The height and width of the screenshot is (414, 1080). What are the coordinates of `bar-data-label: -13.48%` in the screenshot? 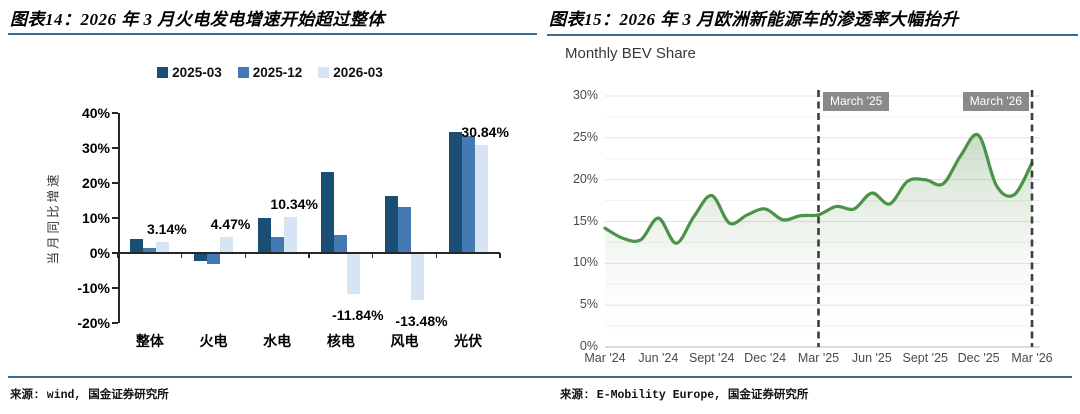 It's located at (421, 321).